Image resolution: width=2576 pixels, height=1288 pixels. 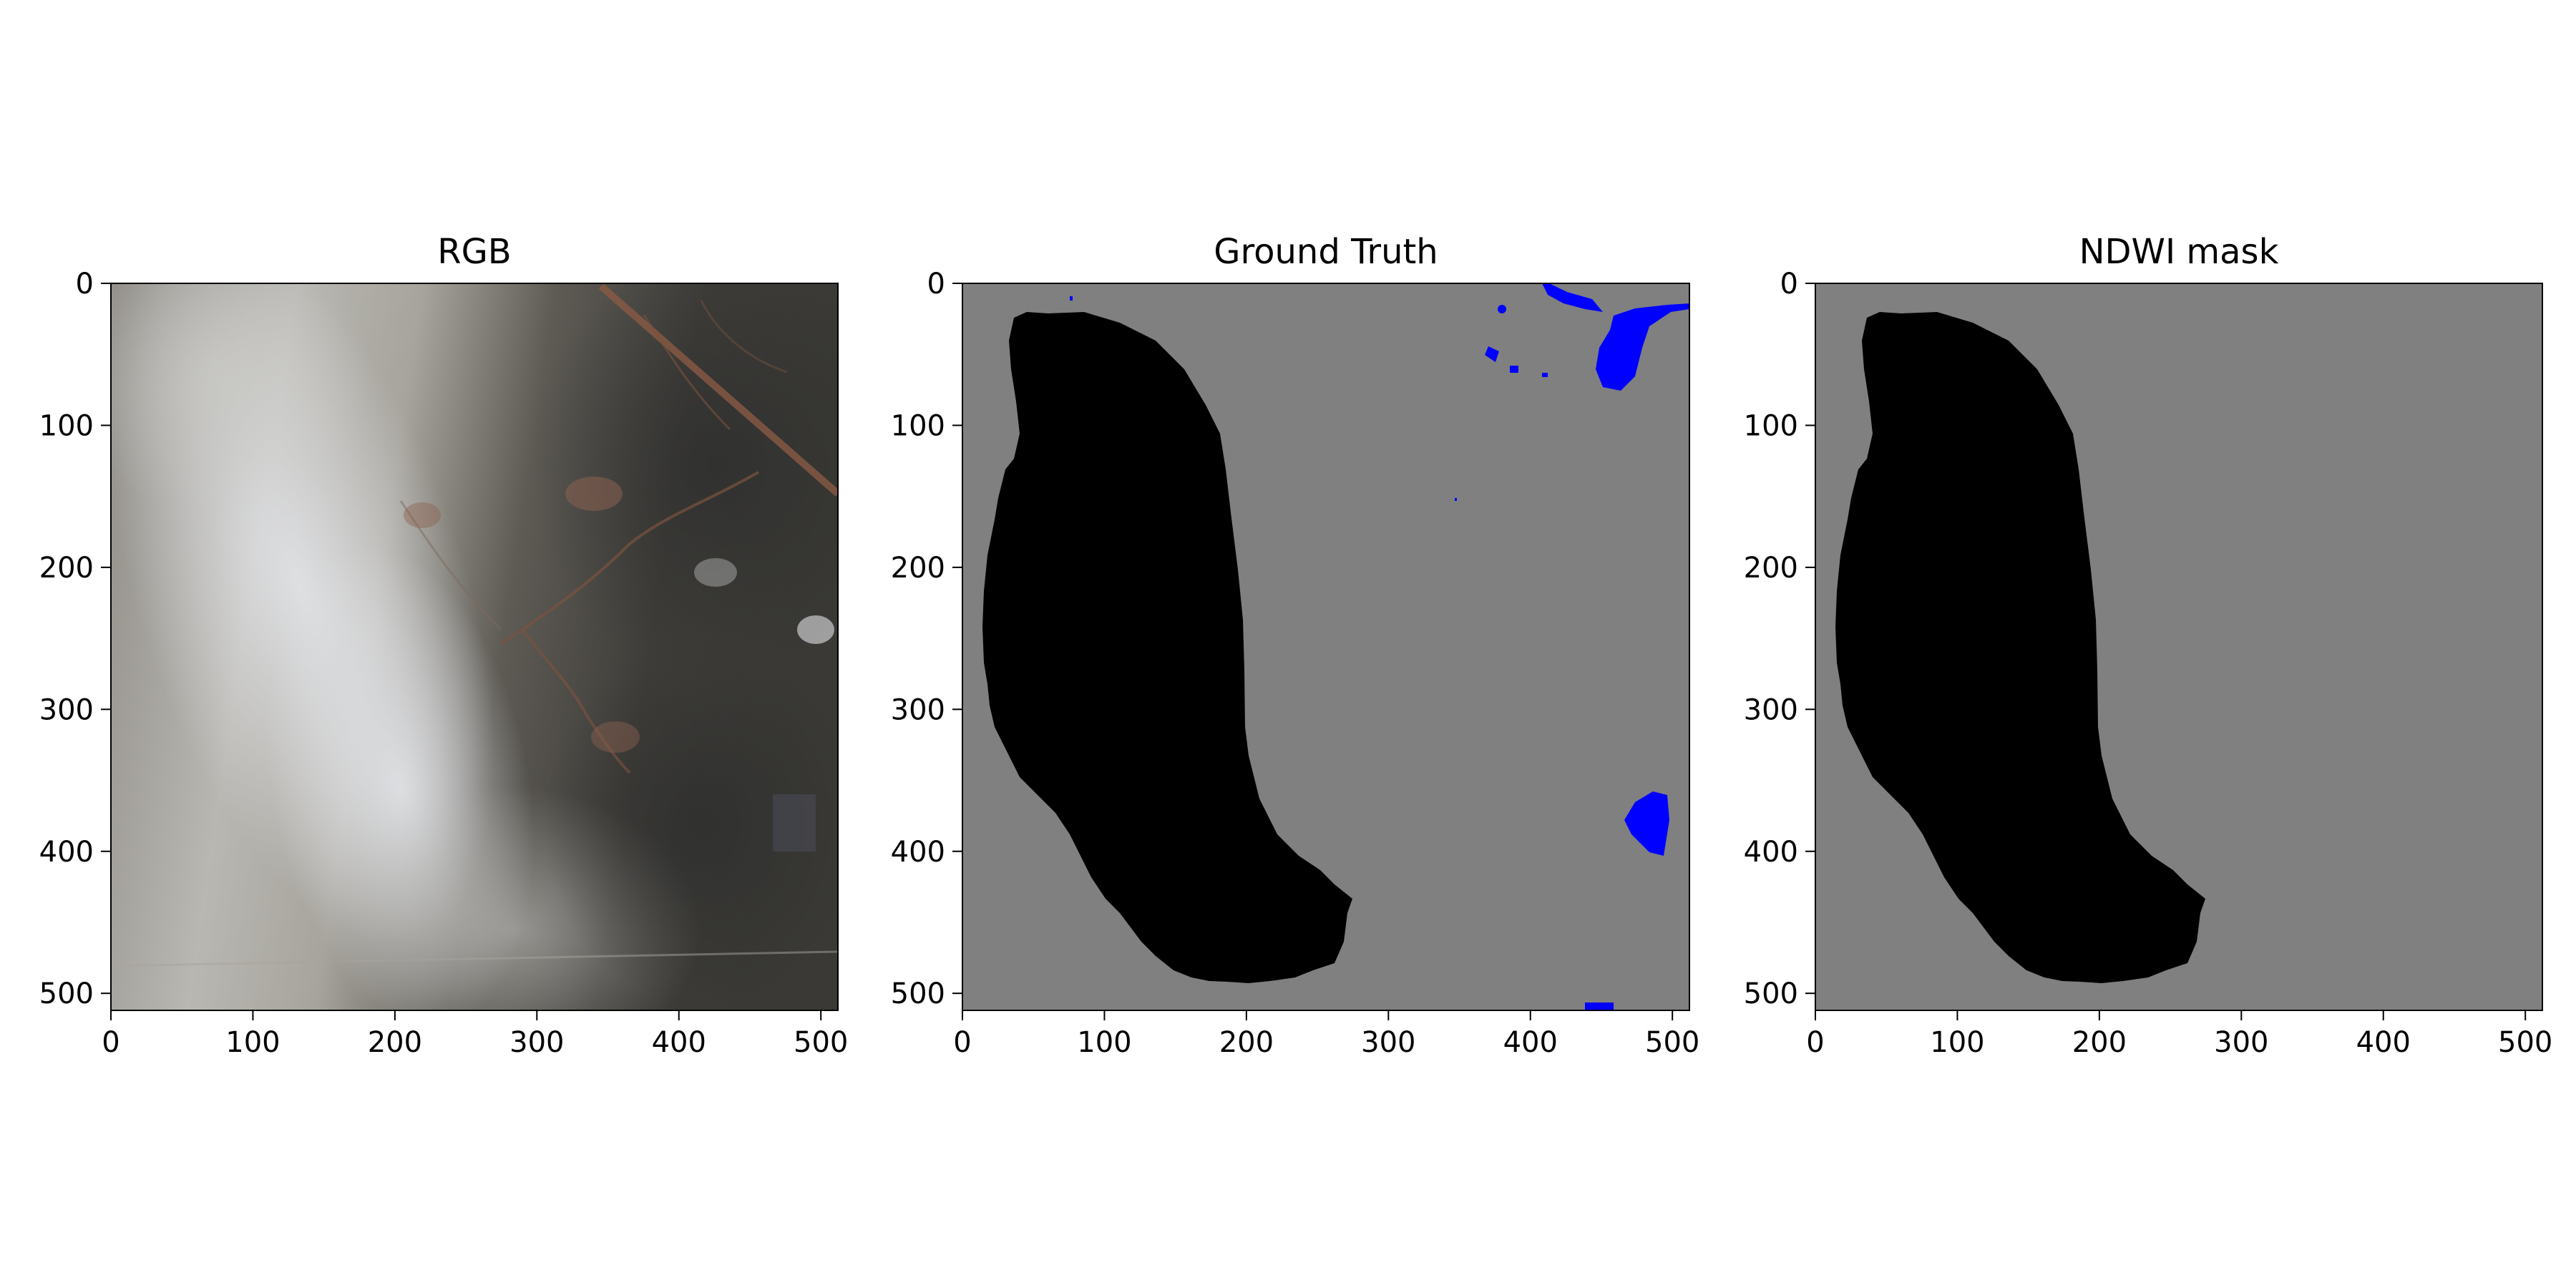 What do you see at coordinates (1379, 646) in the screenshot?
I see `water-highlight-regions` at bounding box center [1379, 646].